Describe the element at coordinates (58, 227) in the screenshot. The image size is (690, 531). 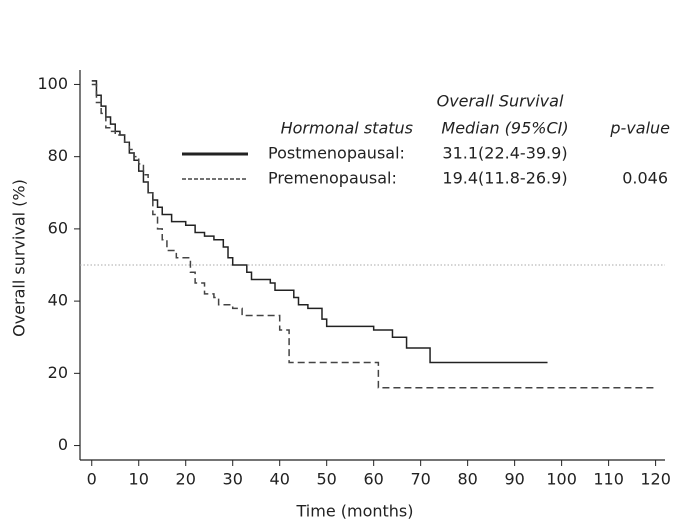
I see `y-tick-label: 60` at that location.